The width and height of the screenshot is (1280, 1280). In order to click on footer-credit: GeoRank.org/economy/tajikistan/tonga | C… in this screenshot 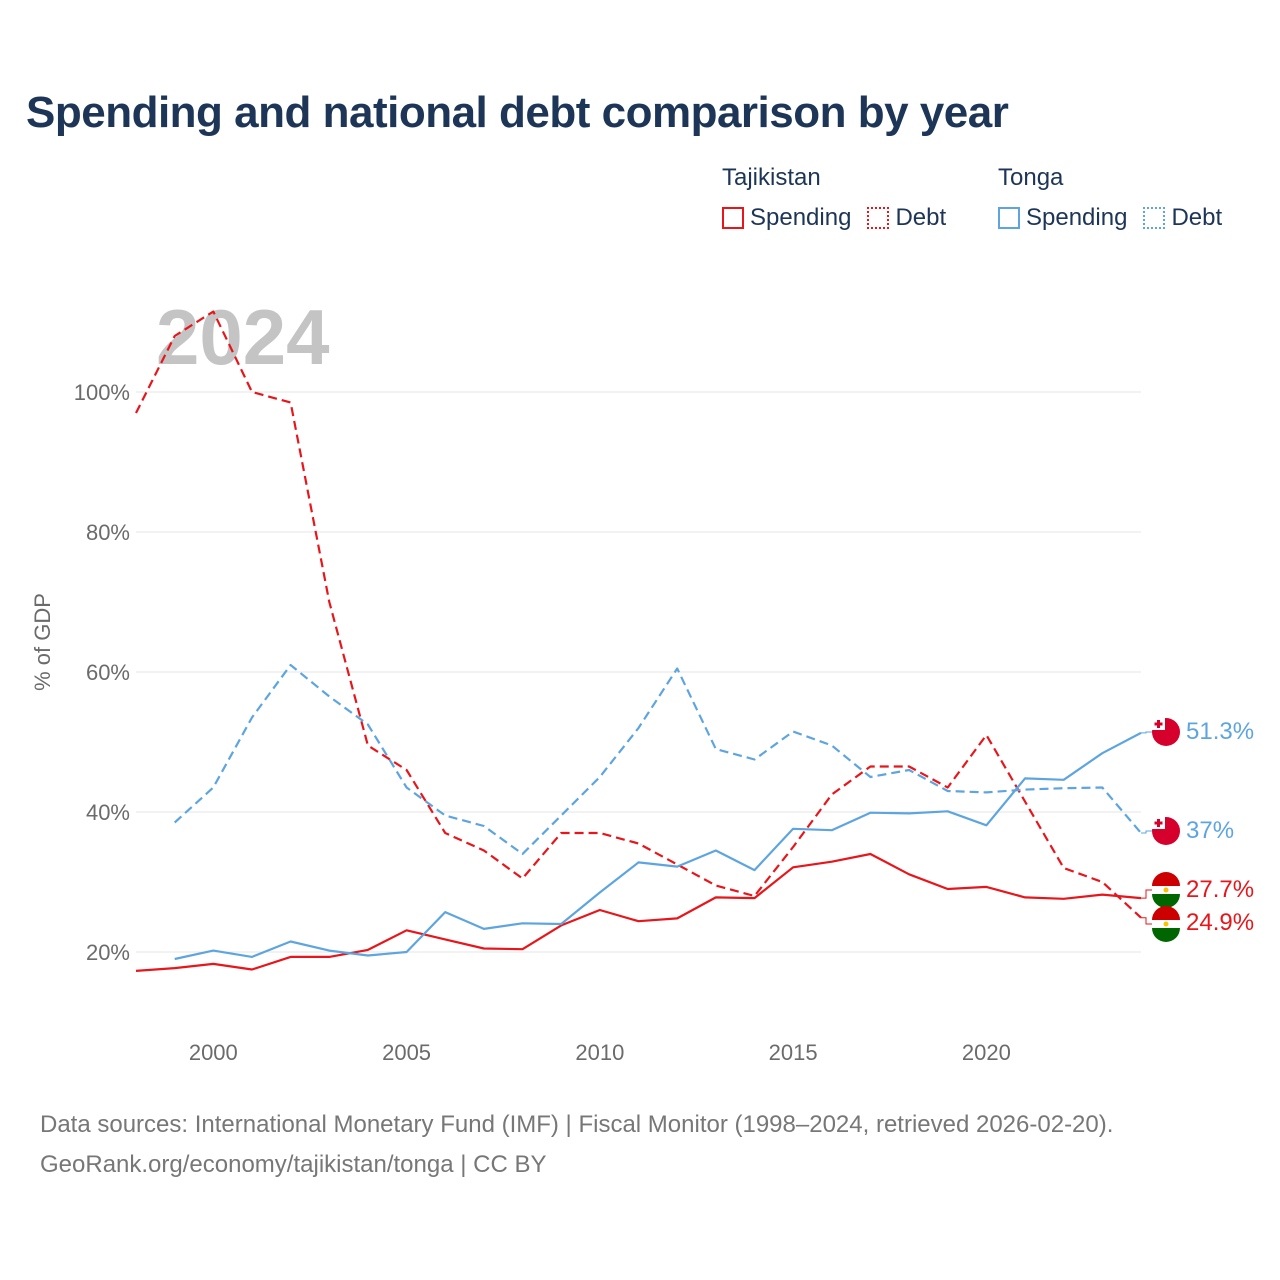, I will do `click(293, 1164)`.